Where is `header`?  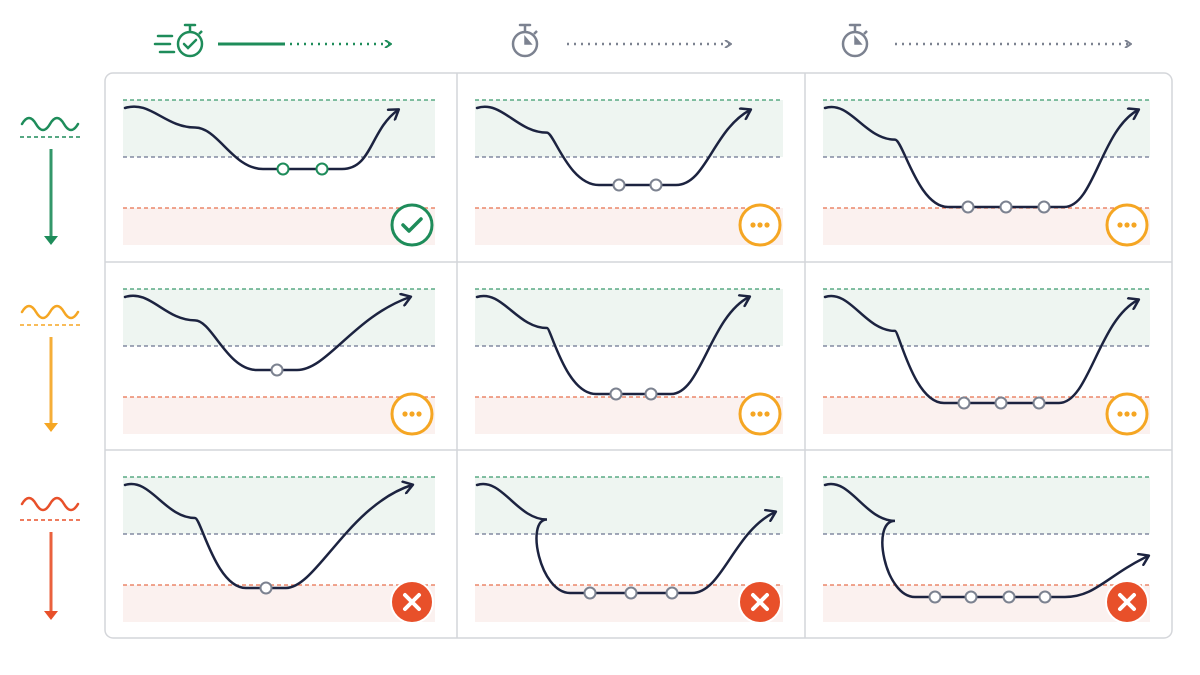 header is located at coordinates (641, 40).